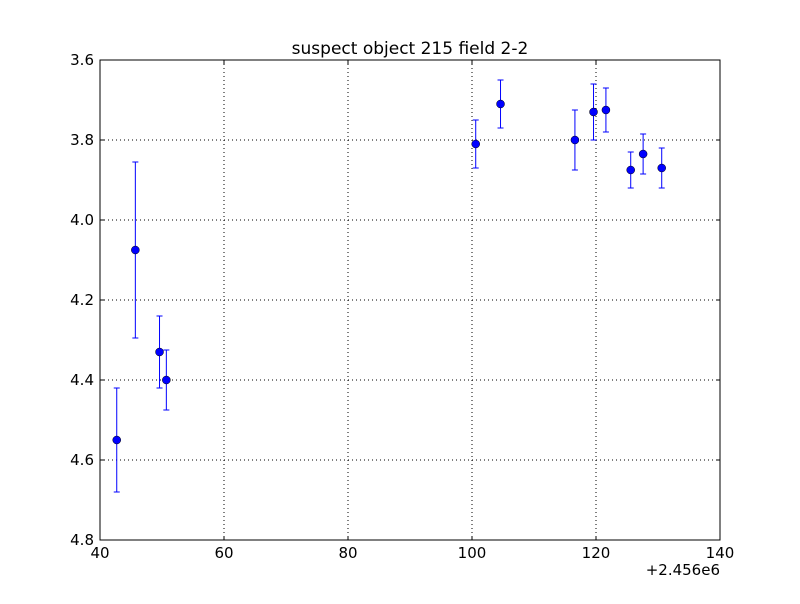  I want to click on y-tick-label: 4.0, so click(82, 220).